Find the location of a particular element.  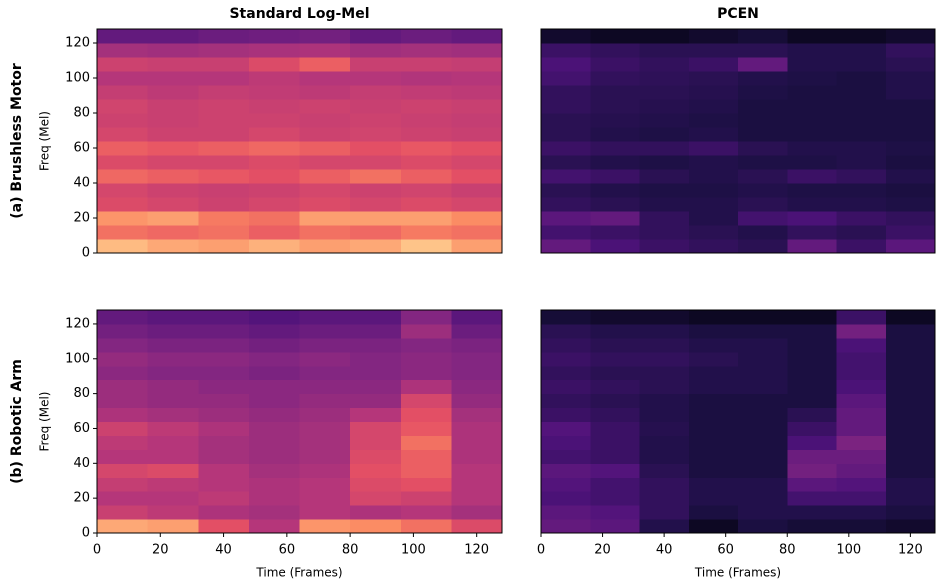

y-axis-label: Freq (Mel) is located at coordinates (45, 141).